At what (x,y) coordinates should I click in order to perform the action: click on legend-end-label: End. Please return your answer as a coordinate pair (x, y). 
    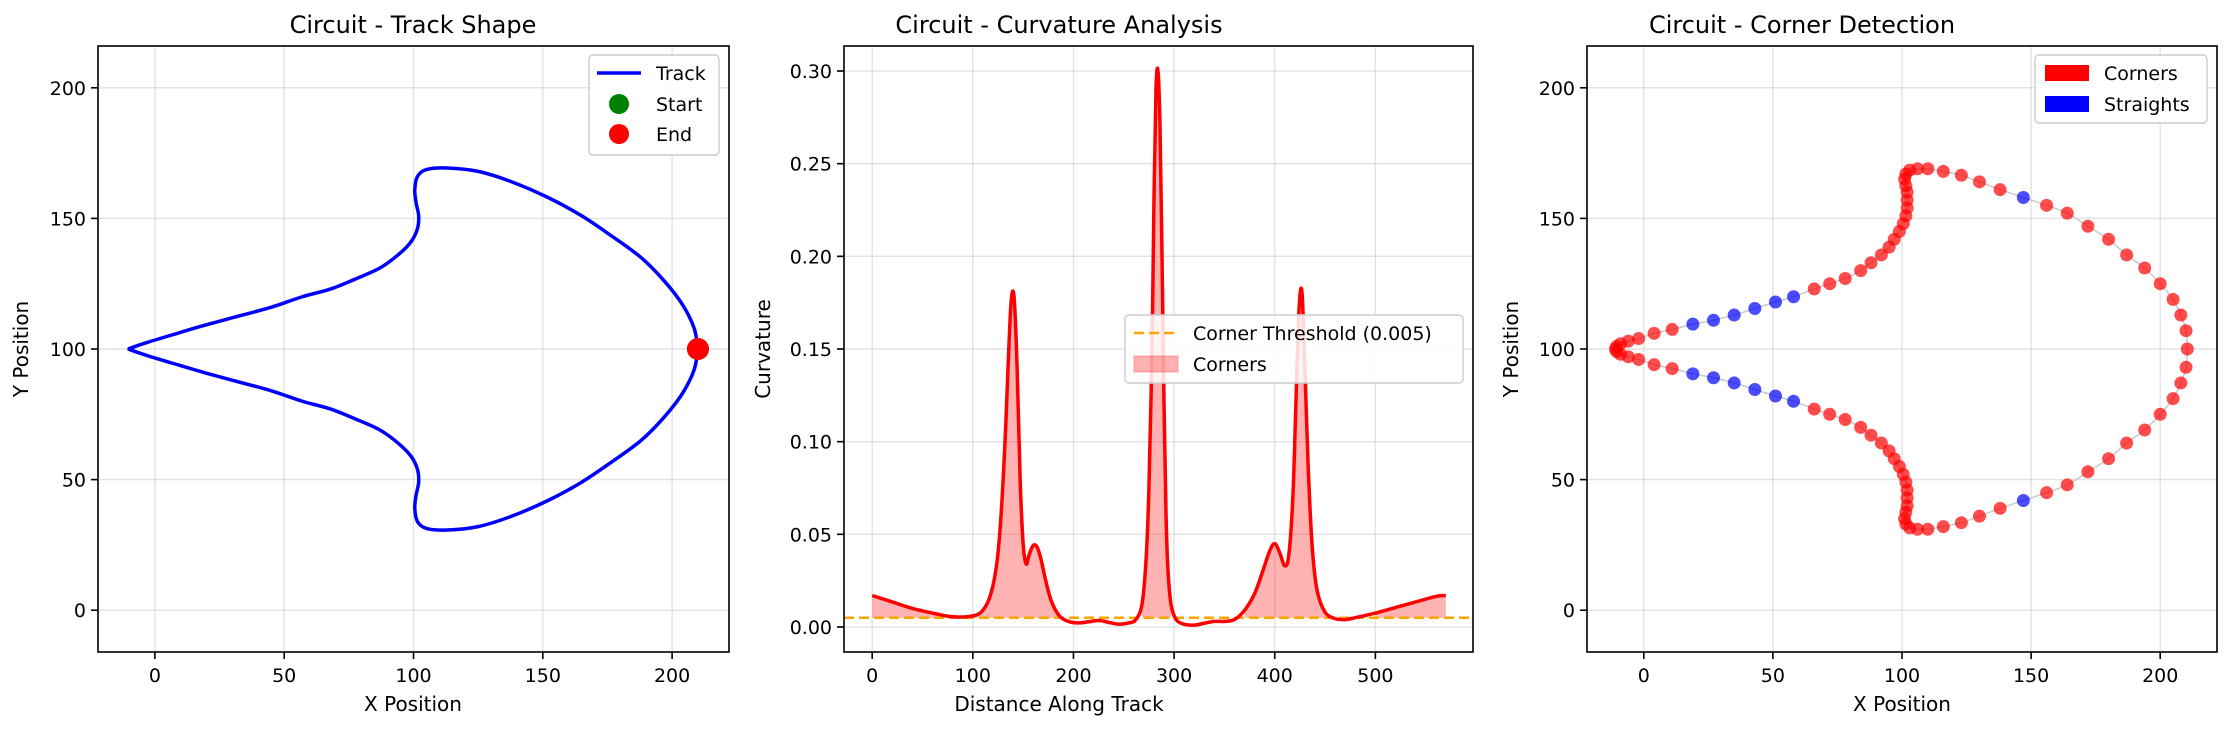
    Looking at the image, I should click on (674, 135).